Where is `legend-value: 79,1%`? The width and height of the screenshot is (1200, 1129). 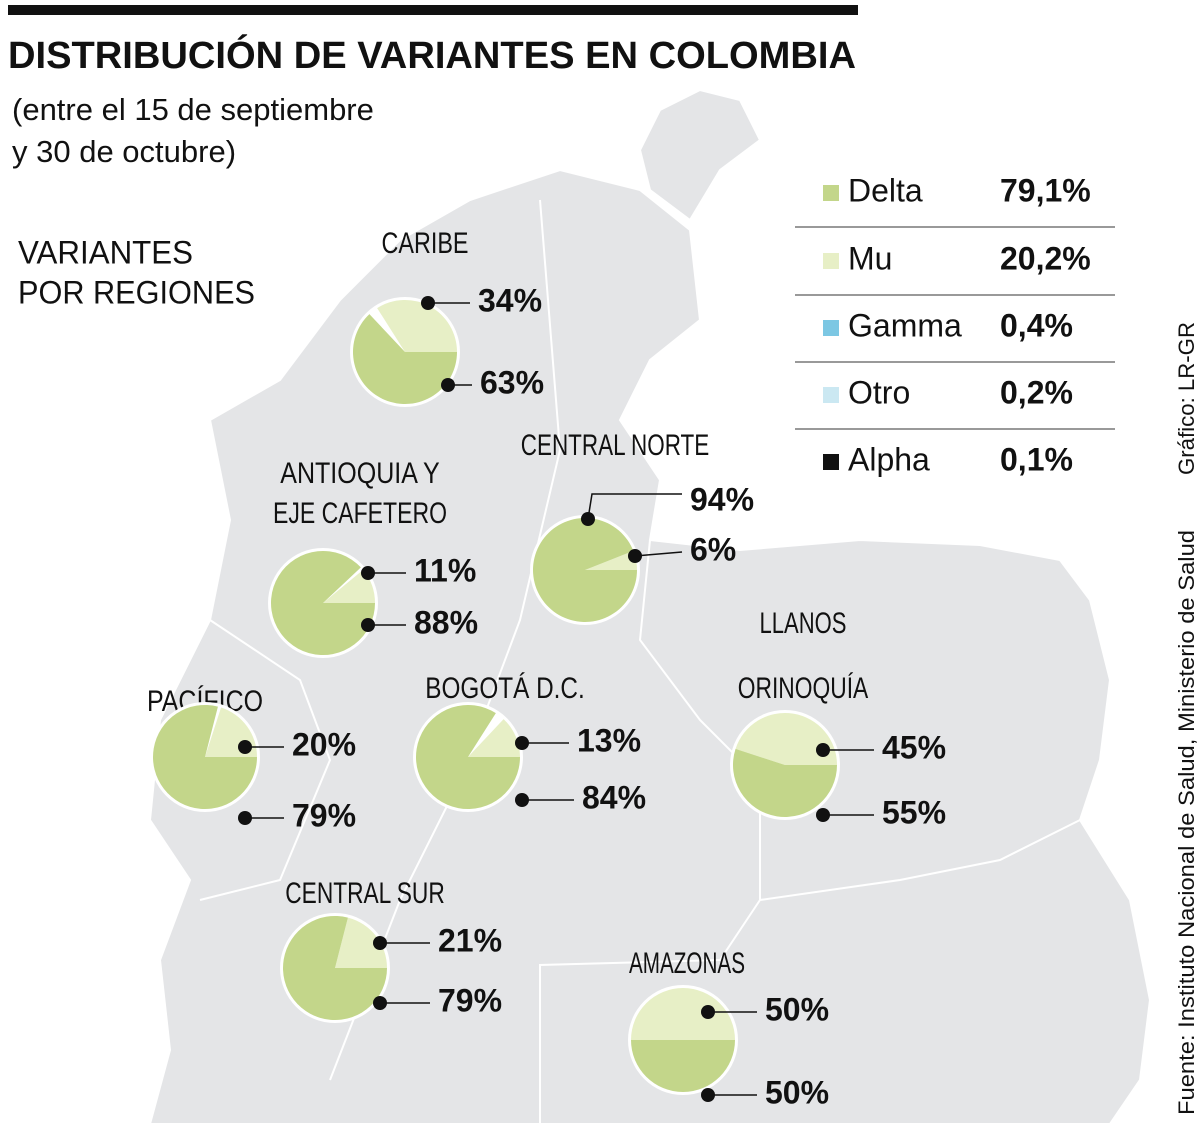 legend-value: 79,1% is located at coordinates (1045, 190).